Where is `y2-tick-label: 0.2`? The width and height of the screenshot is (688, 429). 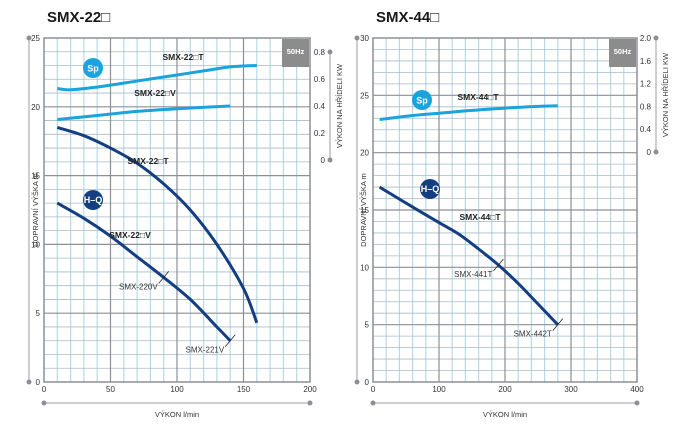 y2-tick-label: 0.2 is located at coordinates (320, 133).